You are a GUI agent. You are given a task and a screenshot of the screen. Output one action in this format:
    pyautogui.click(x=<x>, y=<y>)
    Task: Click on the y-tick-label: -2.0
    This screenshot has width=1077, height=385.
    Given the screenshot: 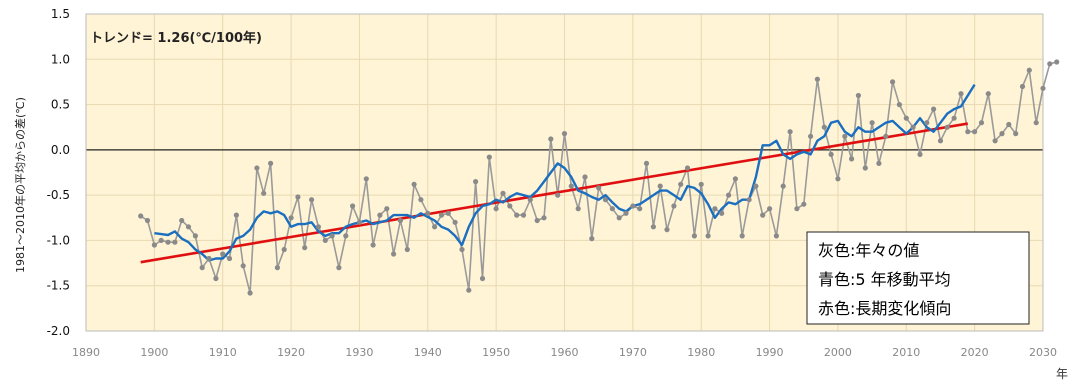 What is the action you would take?
    pyautogui.click(x=58, y=331)
    